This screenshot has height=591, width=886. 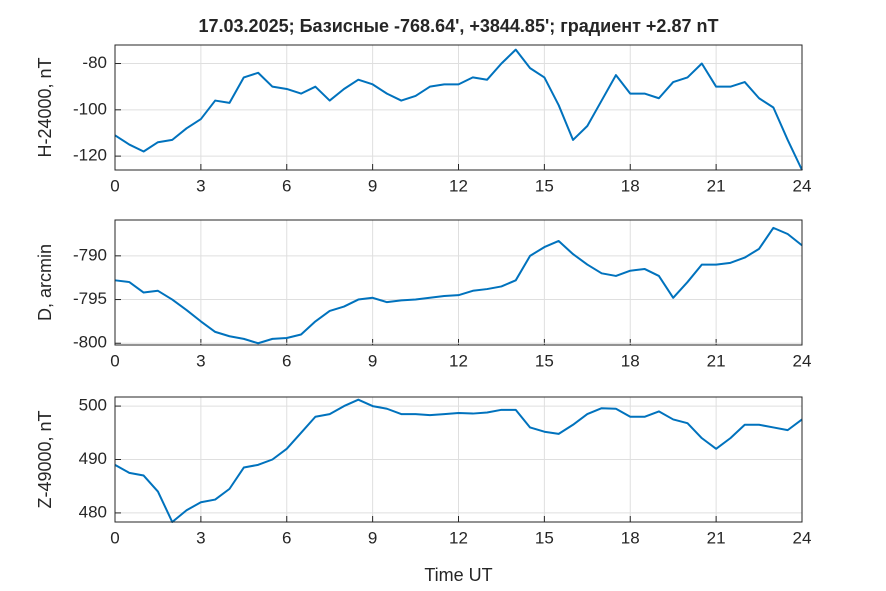 What do you see at coordinates (90, 298) in the screenshot?
I see `y-tick-label: -795` at bounding box center [90, 298].